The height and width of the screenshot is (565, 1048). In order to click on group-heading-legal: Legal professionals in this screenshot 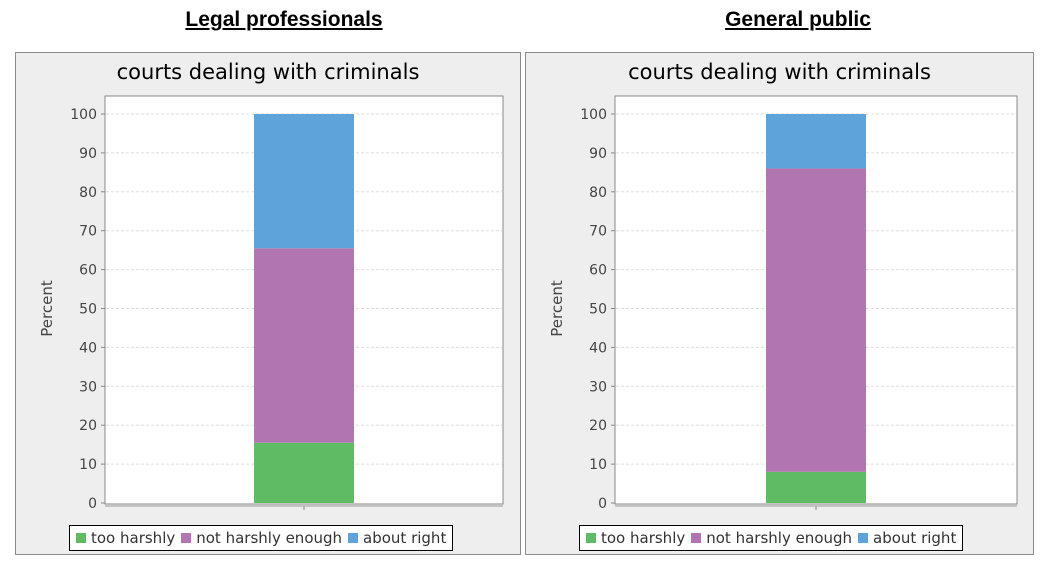, I will do `click(284, 19)`.